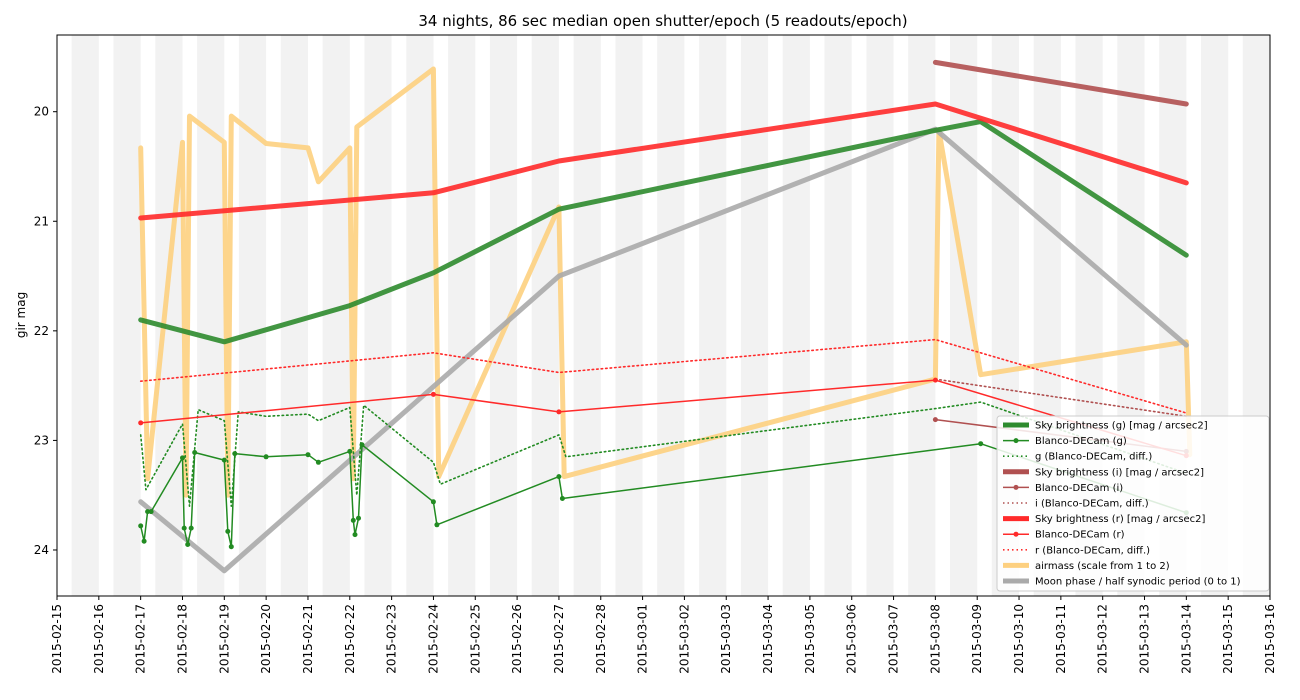 This screenshot has width=1300, height=700. I want to click on x-tick-label: 2015-02-20, so click(266, 639).